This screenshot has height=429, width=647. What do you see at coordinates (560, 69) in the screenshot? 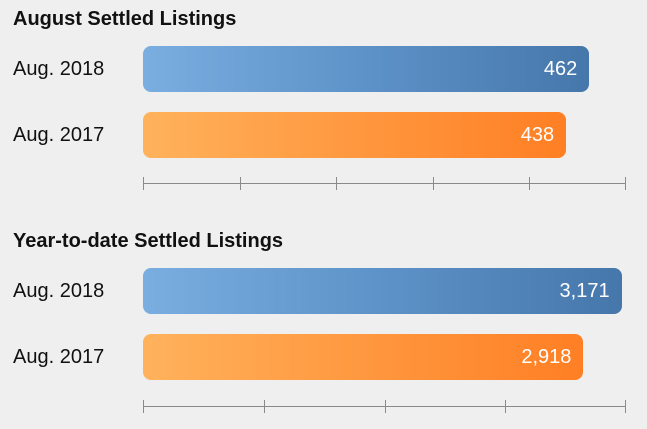
I see `data-label: 462` at bounding box center [560, 69].